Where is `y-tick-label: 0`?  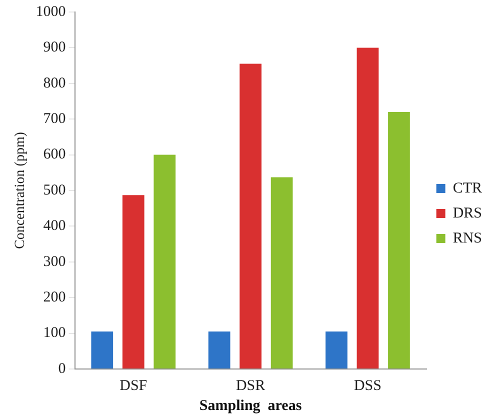
y-tick-label: 0 is located at coordinates (62, 368).